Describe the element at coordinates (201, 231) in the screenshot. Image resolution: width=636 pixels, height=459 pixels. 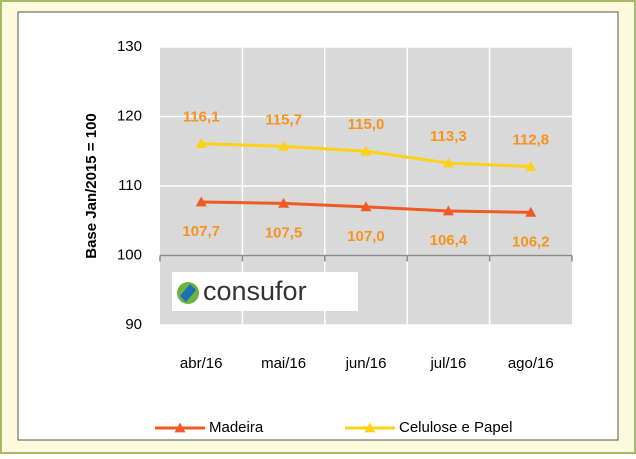
I see `data-label: 107,7` at that location.